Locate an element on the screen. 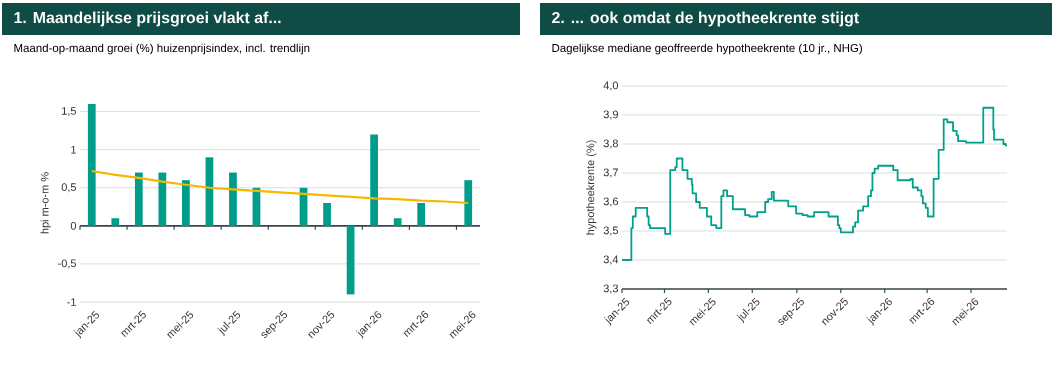  y-tick-label: 3,5 is located at coordinates (611, 231).